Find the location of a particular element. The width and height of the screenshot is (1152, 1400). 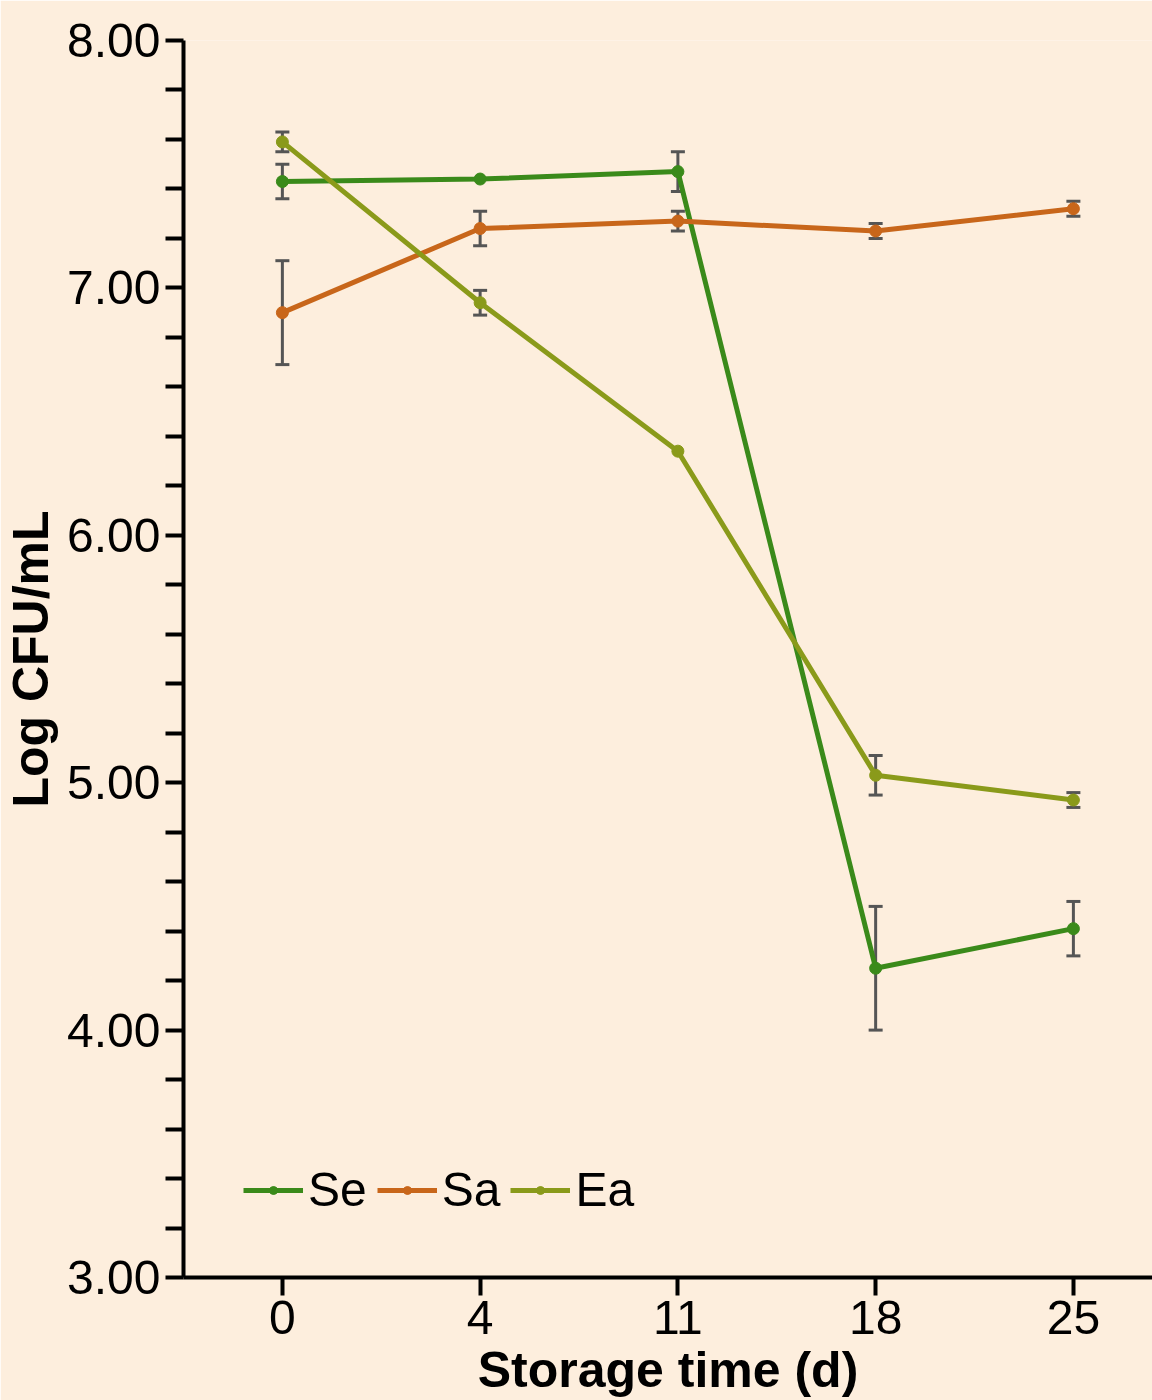

x-tick-label: 11 is located at coordinates (677, 1317).